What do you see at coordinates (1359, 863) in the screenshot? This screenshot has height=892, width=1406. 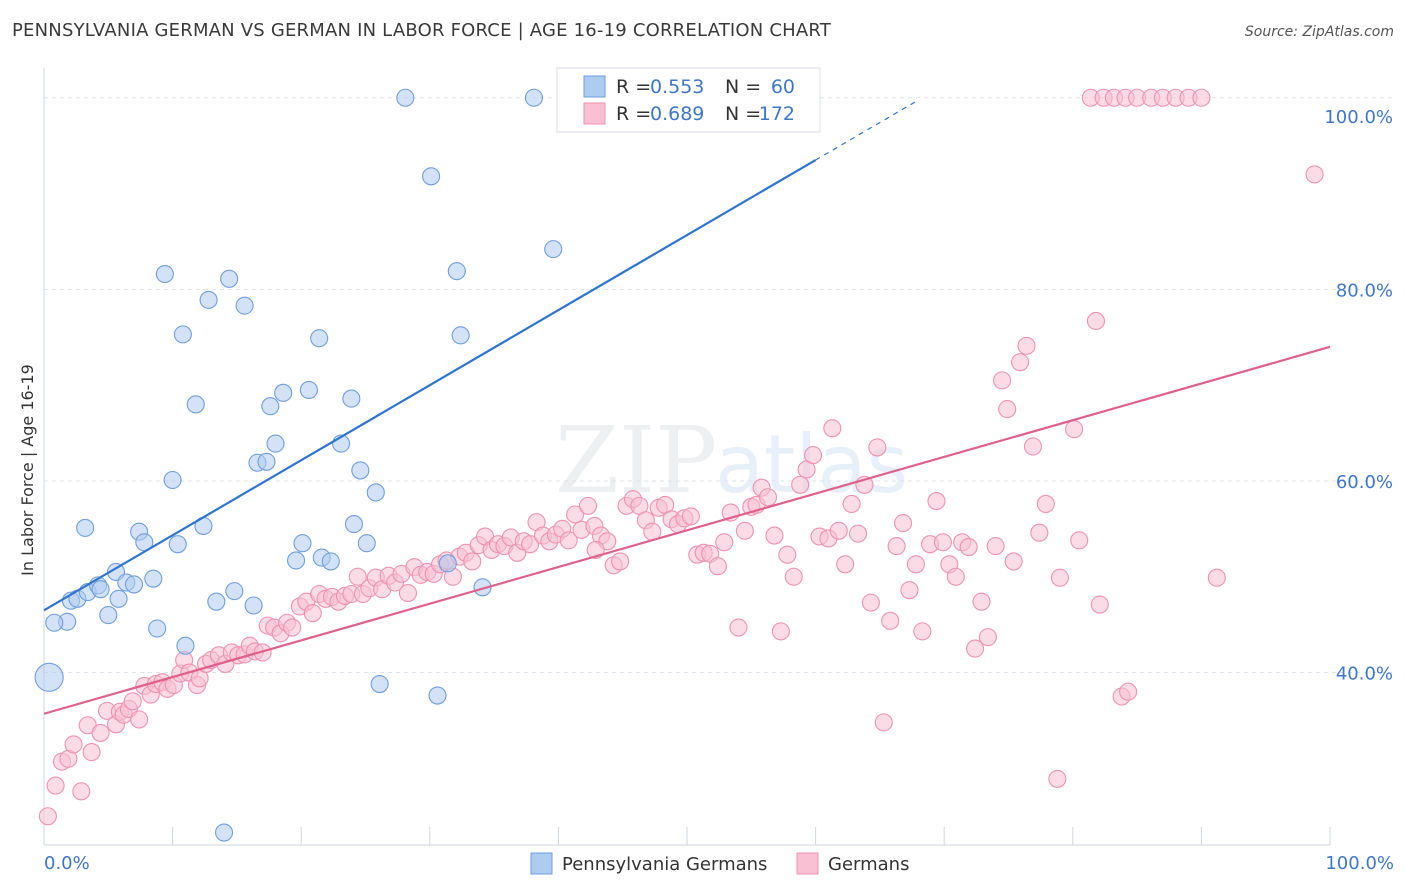 I see `x-tick-max: 100.0%` at bounding box center [1359, 863].